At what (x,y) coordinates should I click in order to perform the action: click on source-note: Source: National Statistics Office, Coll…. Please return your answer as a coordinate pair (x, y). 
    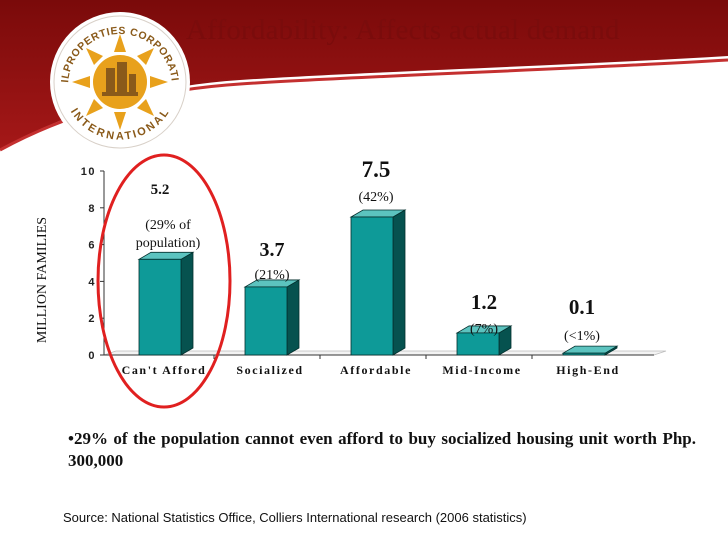
    Looking at the image, I should click on (295, 517).